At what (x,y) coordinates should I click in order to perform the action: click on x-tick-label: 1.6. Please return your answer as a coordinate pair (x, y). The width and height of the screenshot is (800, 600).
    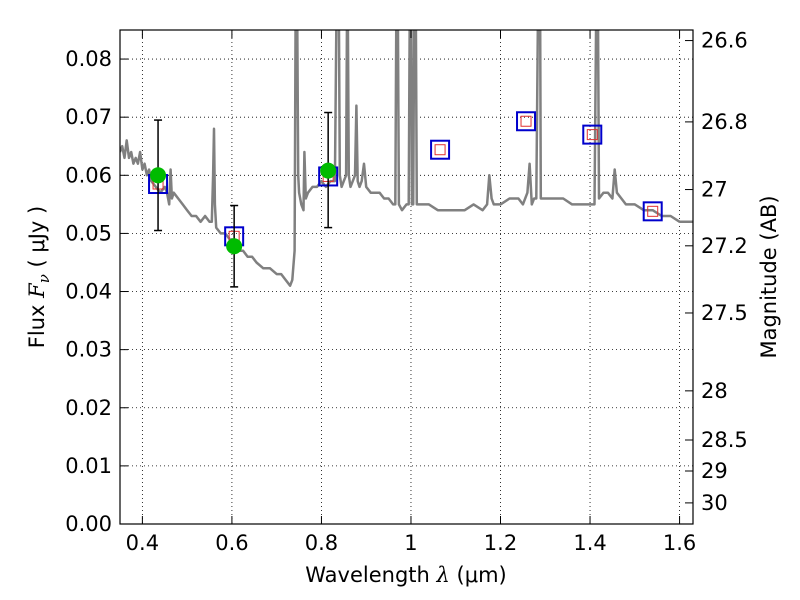
    Looking at the image, I should click on (679, 543).